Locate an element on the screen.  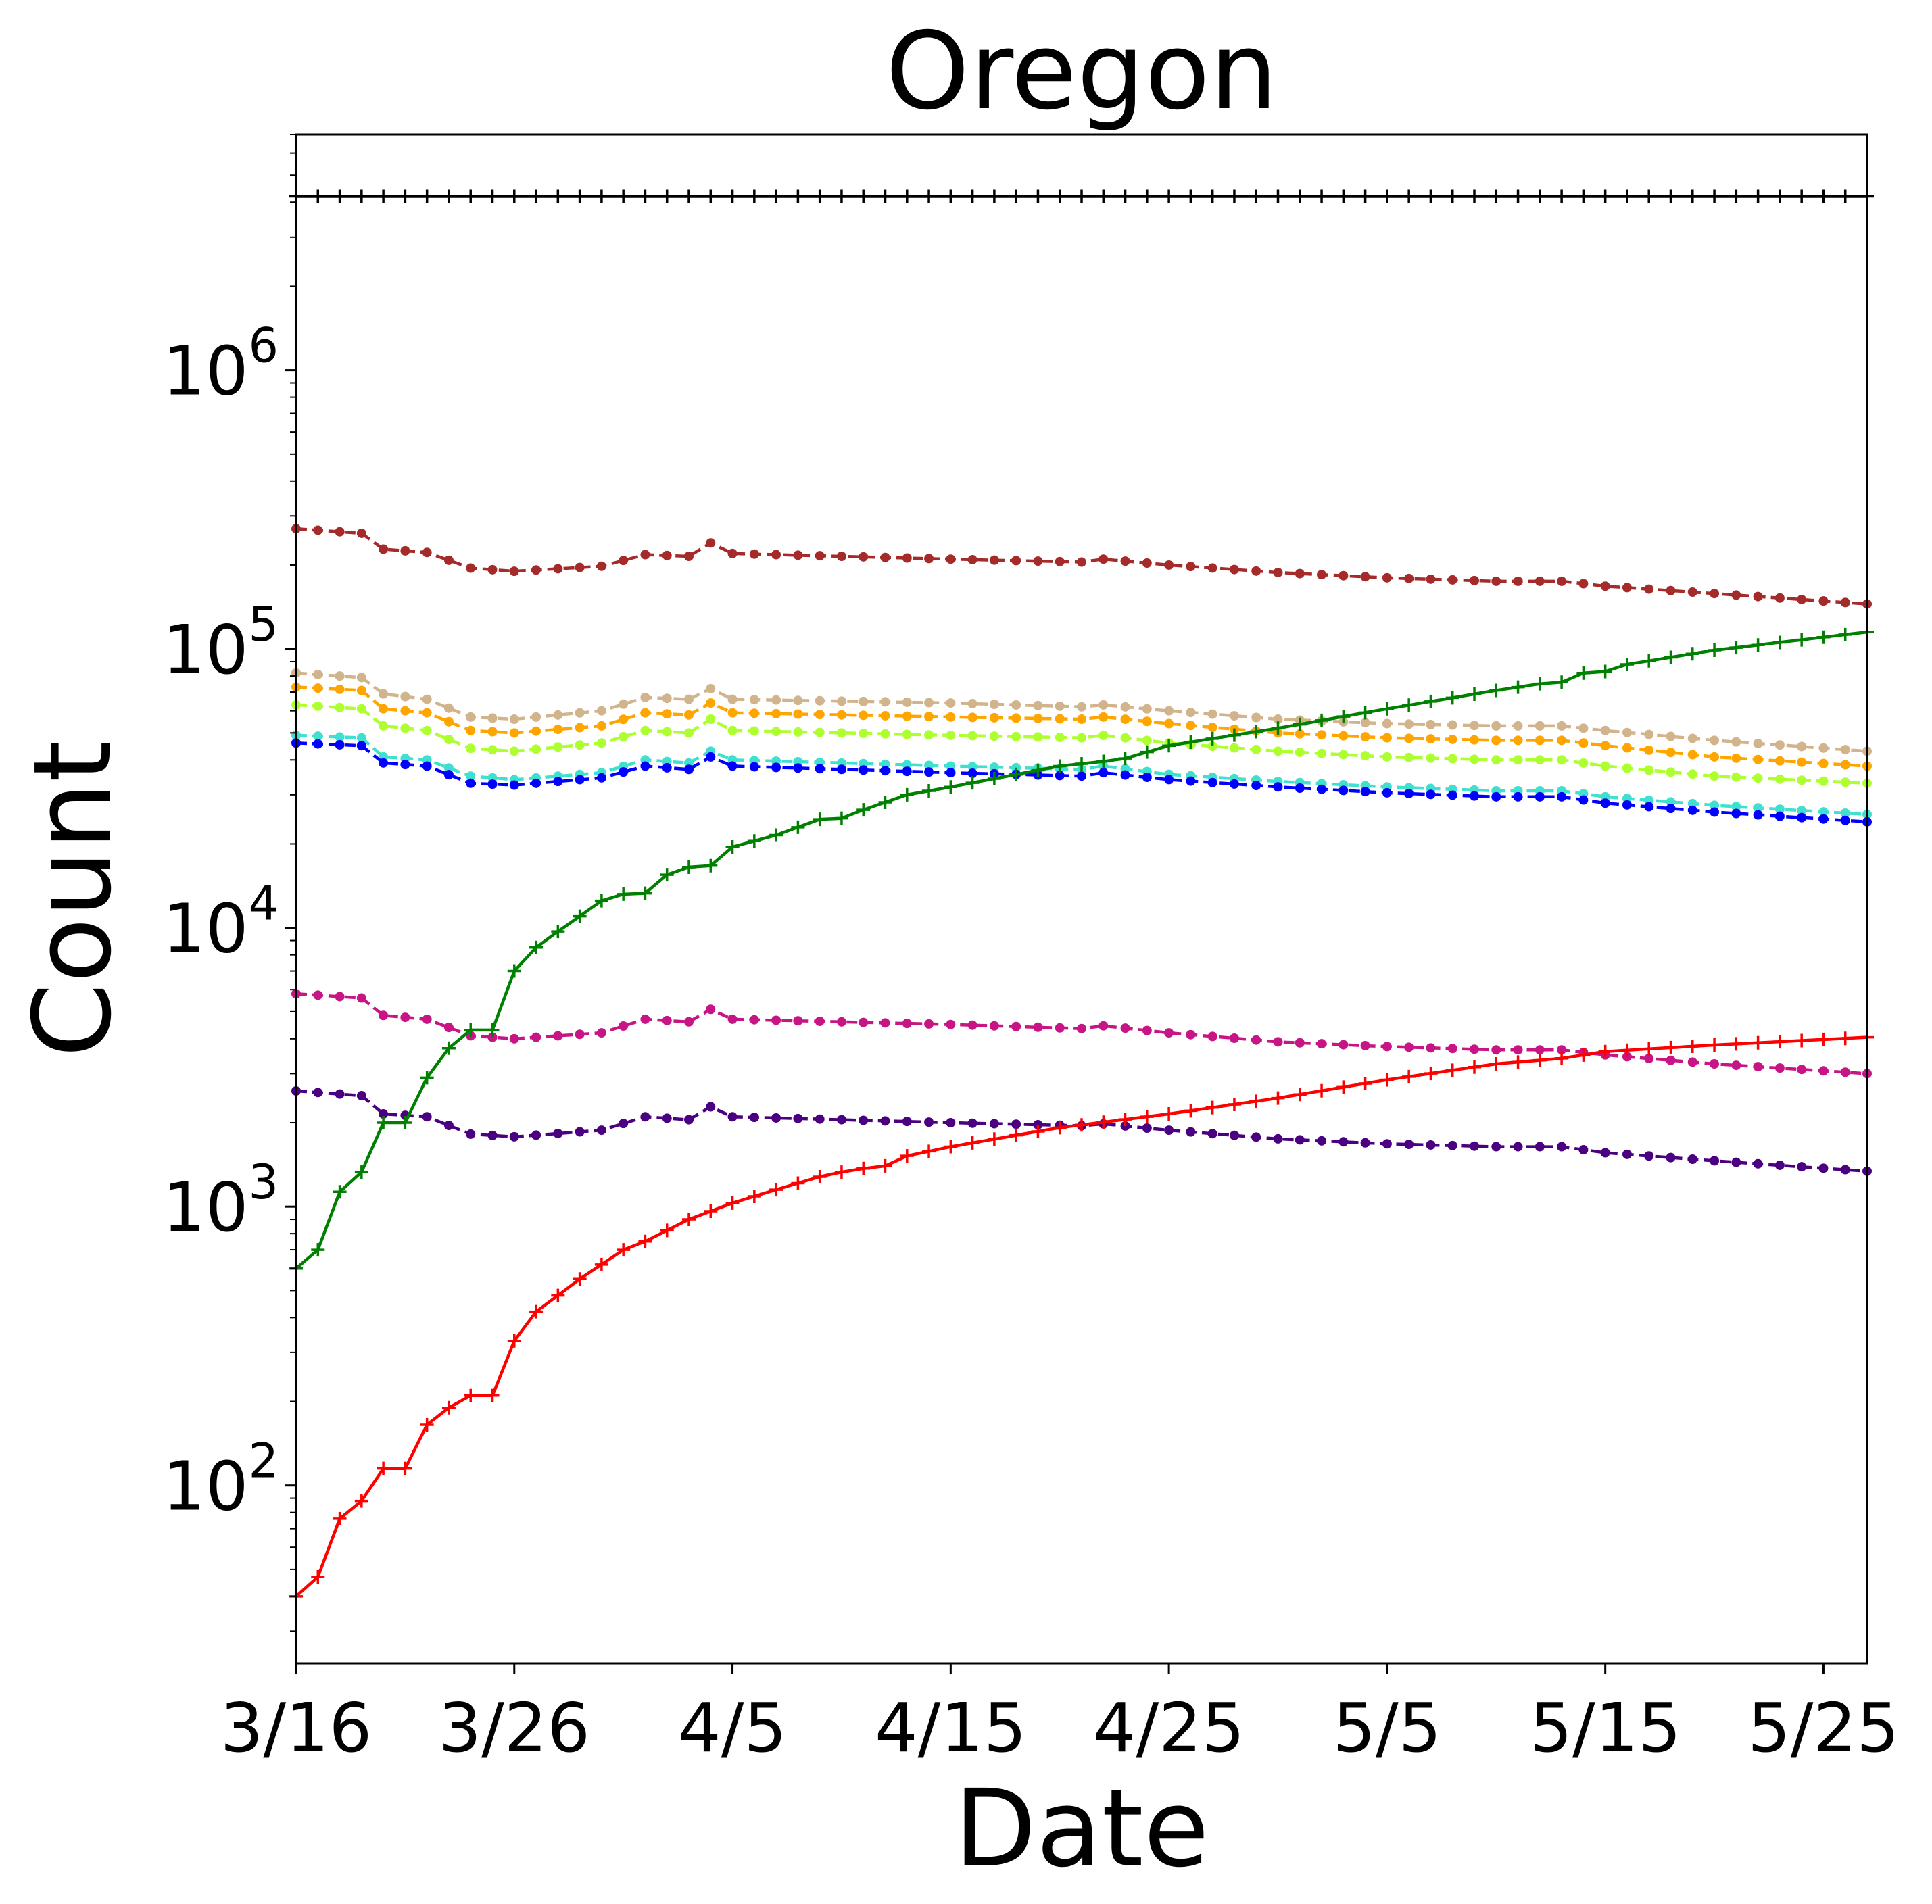
x-axis: 3/16 3/26 4/5 4/15 4/25 5/5 5/15 5/25 is located at coordinates (1060, 1715).